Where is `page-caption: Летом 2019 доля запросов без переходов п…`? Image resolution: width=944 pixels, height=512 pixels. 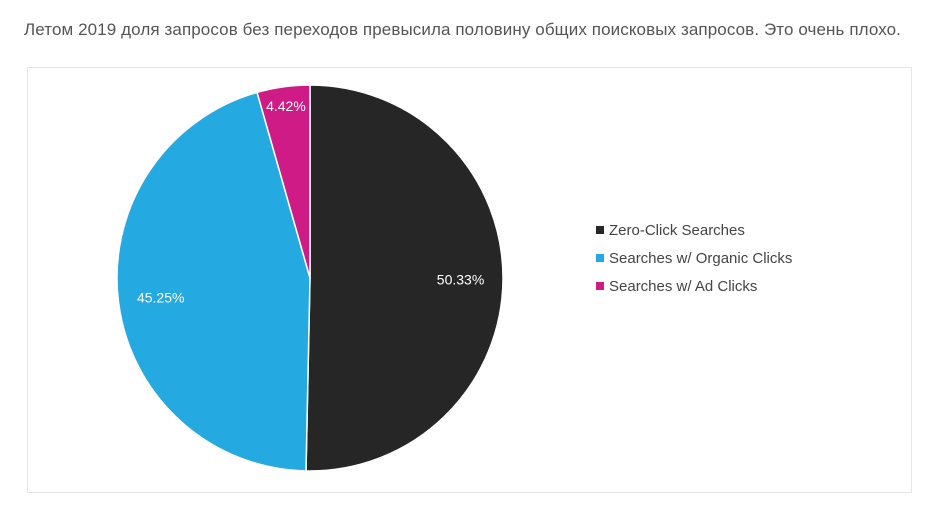 page-caption: Летом 2019 доля запросов без переходов п… is located at coordinates (462, 29).